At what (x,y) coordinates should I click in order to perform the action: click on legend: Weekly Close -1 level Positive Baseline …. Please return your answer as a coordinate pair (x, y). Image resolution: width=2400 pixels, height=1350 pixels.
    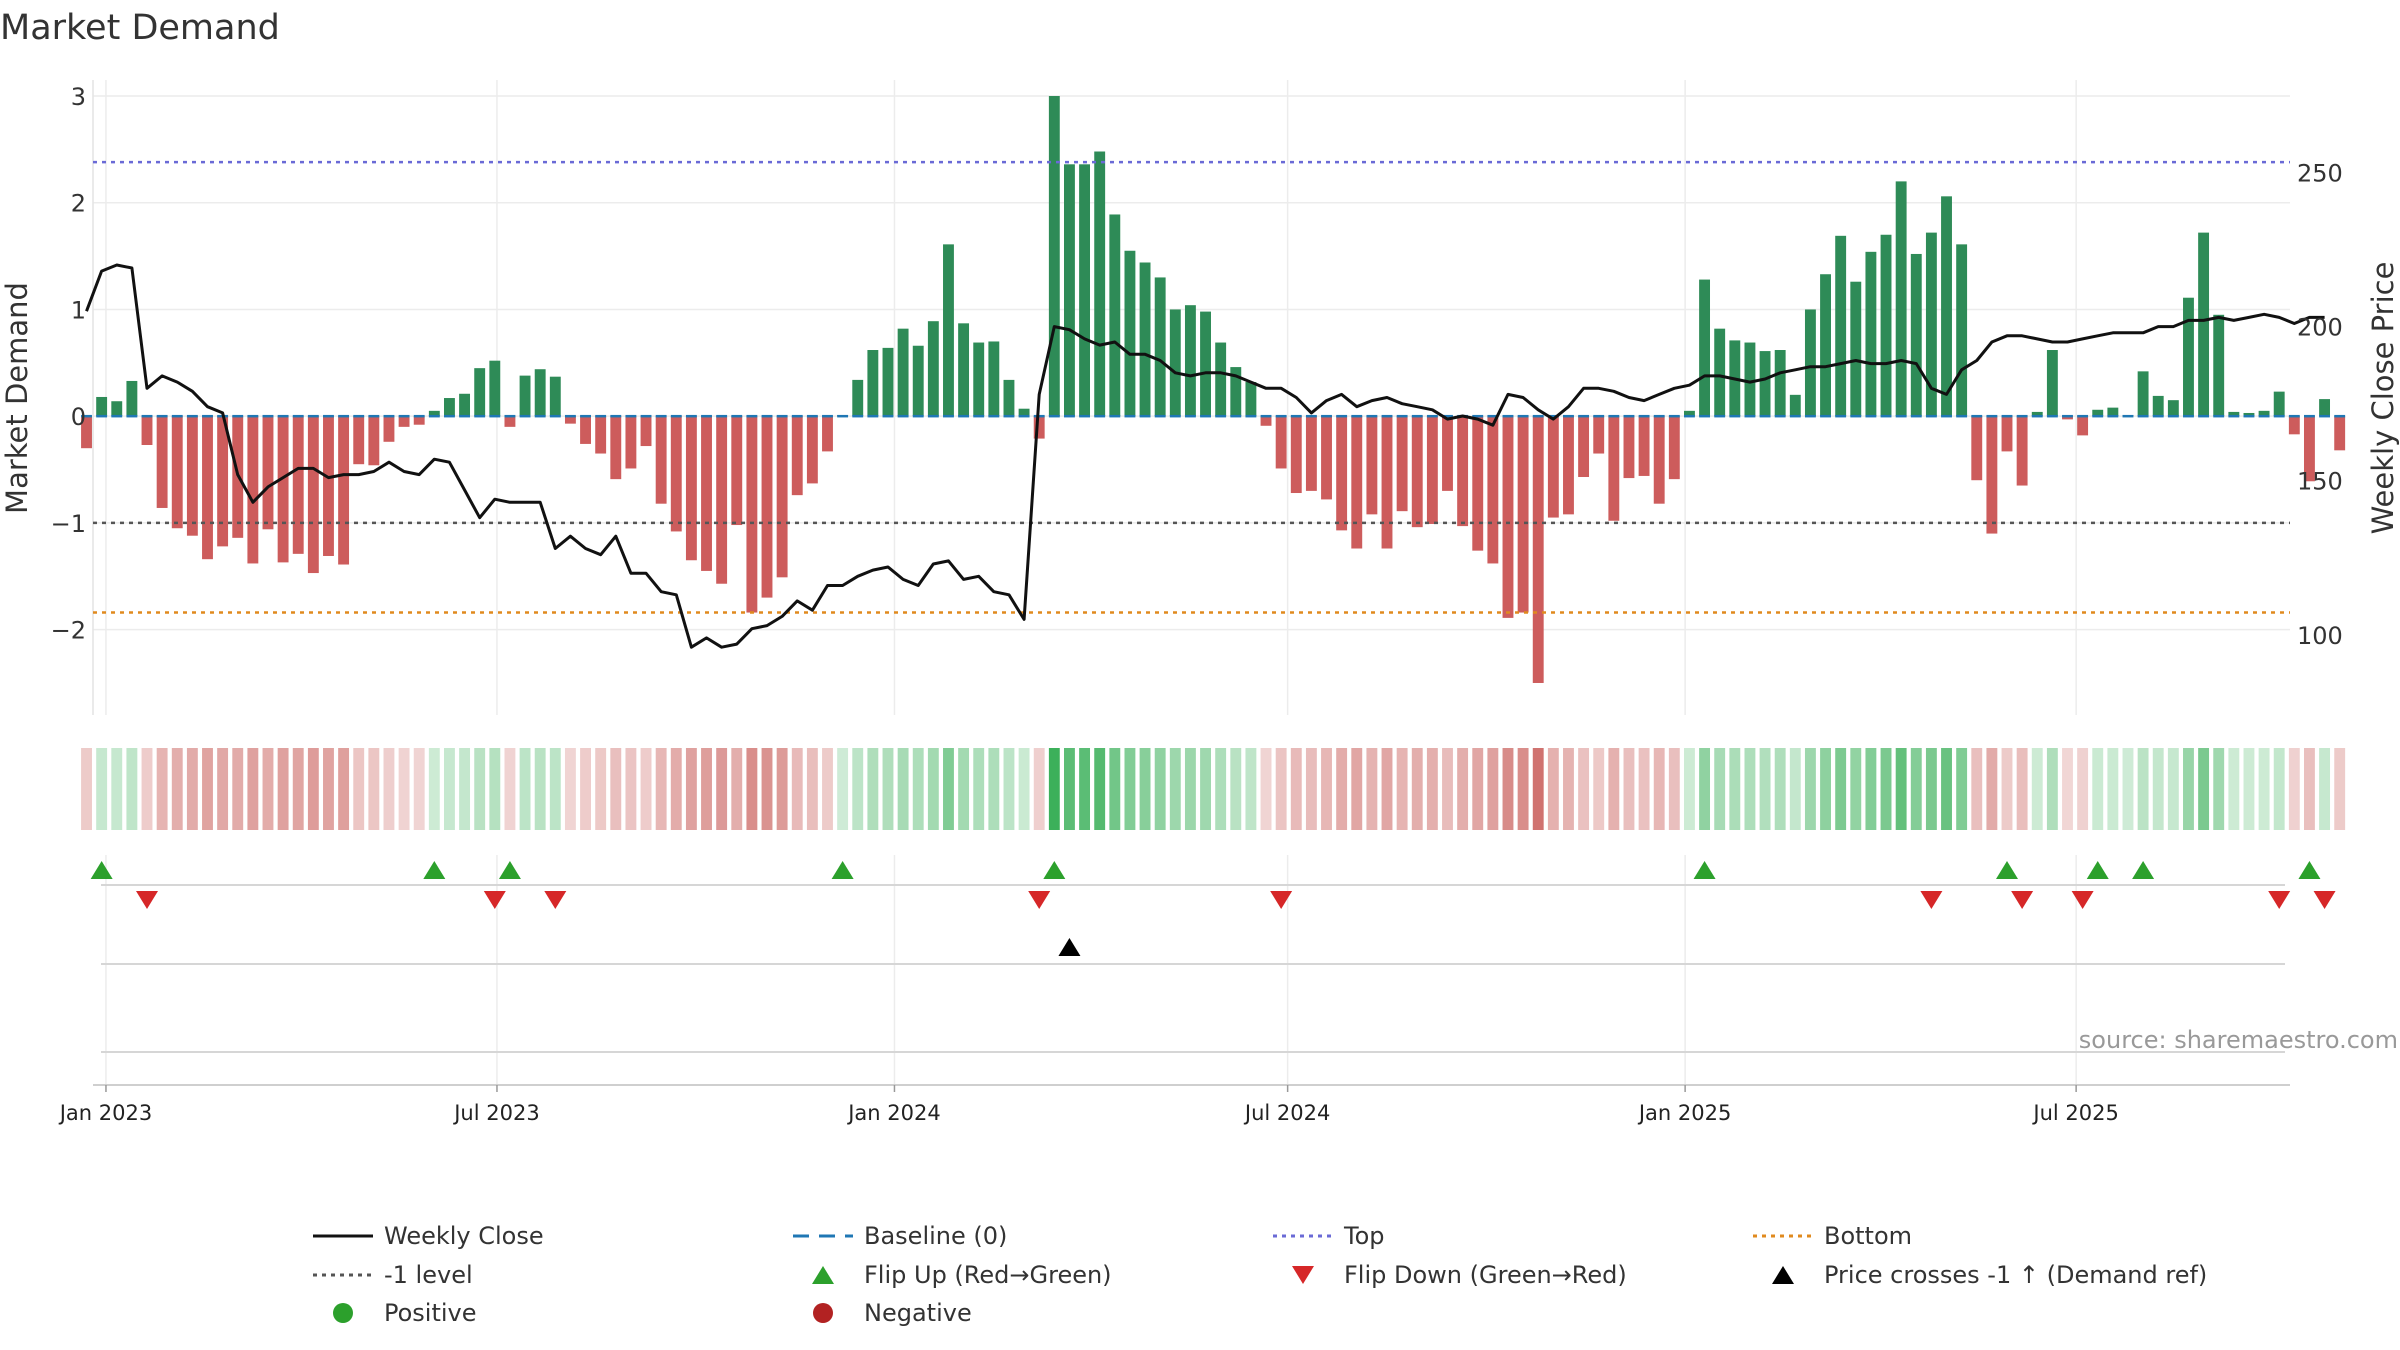
    Looking at the image, I should click on (1260, 1274).